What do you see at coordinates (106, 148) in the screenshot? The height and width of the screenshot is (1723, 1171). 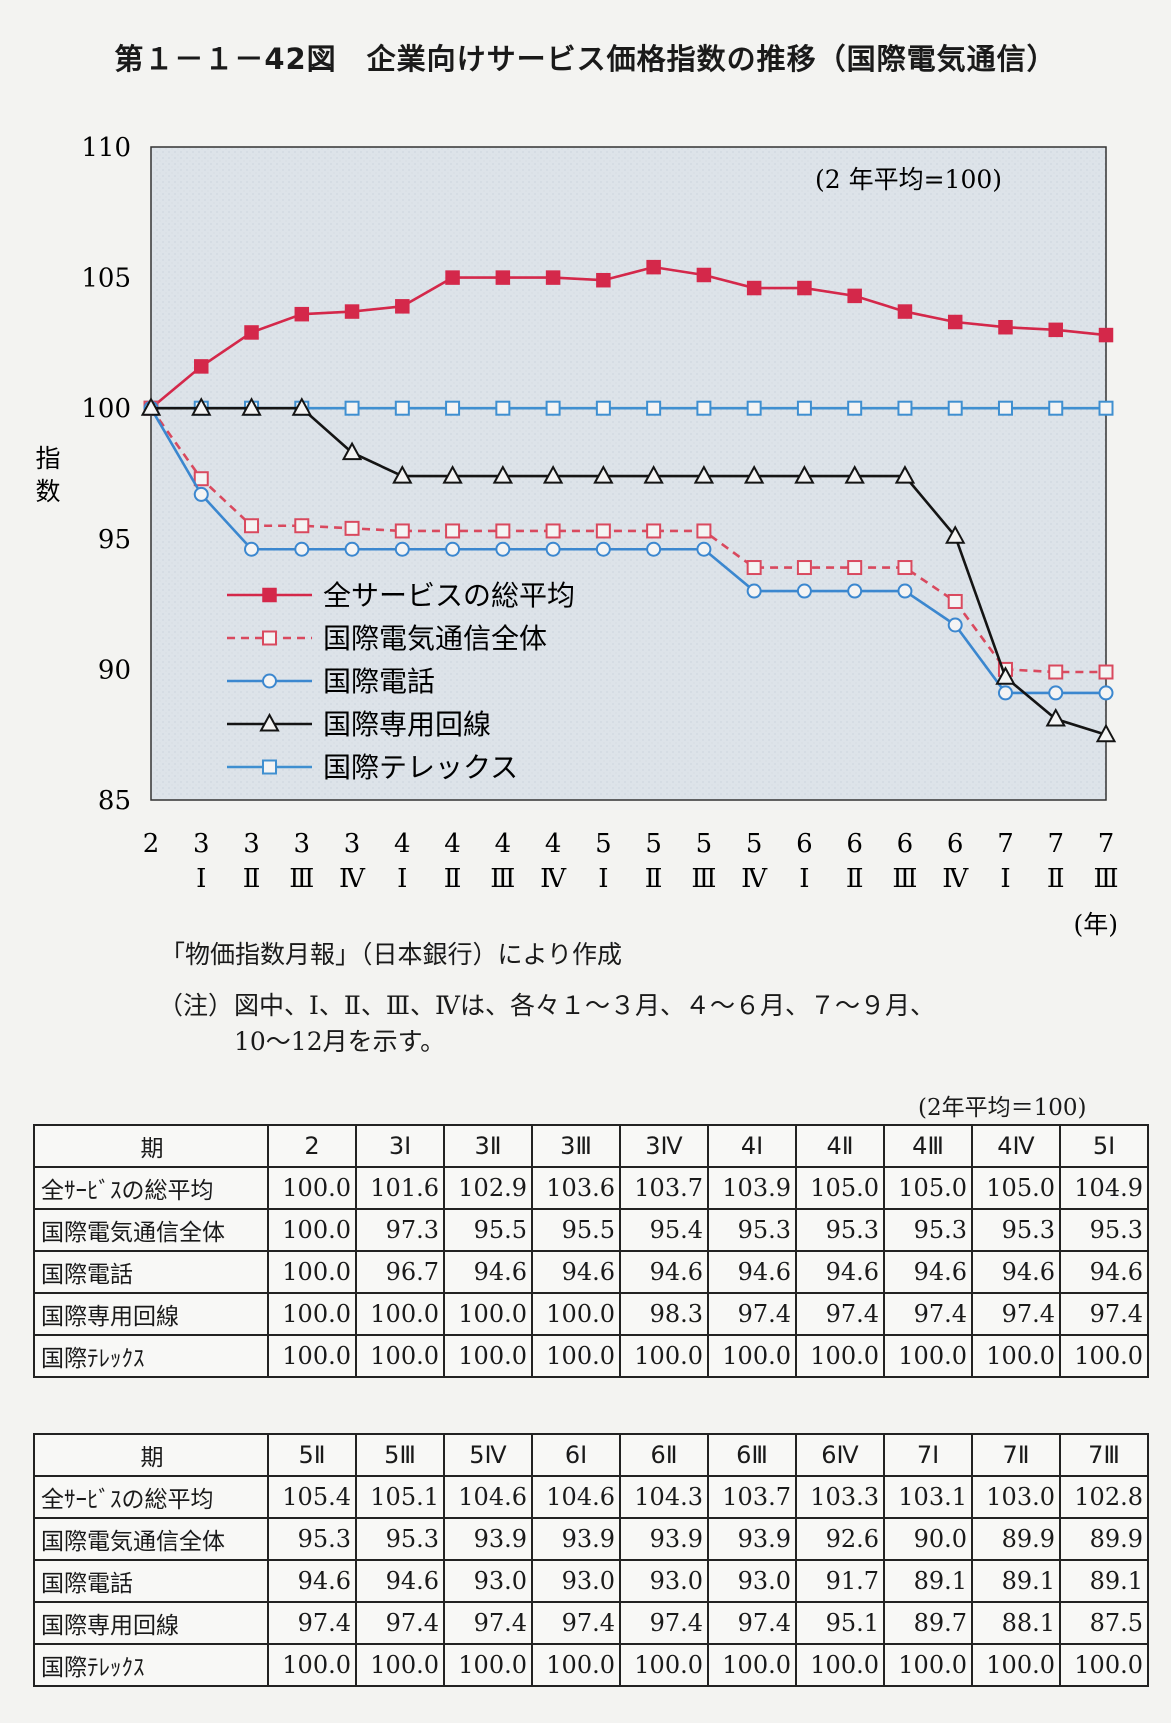 I see `y-tick-label: 110` at bounding box center [106, 148].